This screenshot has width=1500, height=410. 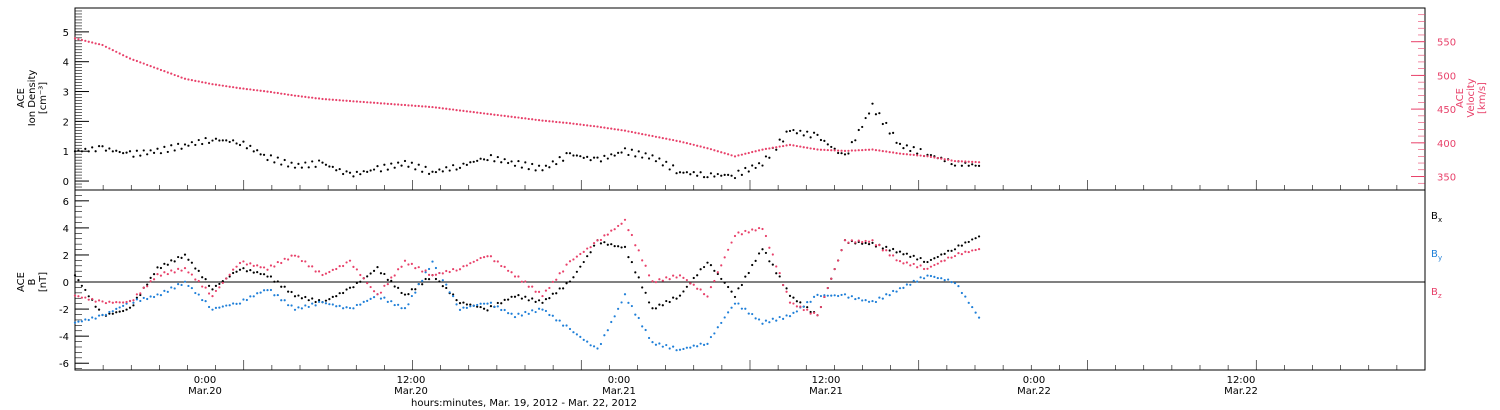 I want to click on x-tick-time: 0:00, so click(x=1034, y=380).